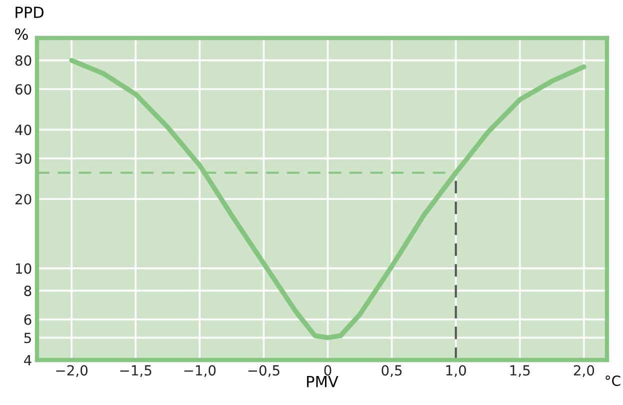 The image size is (623, 405). What do you see at coordinates (136, 371) in the screenshot?
I see `x-tick-label: −1,5` at bounding box center [136, 371].